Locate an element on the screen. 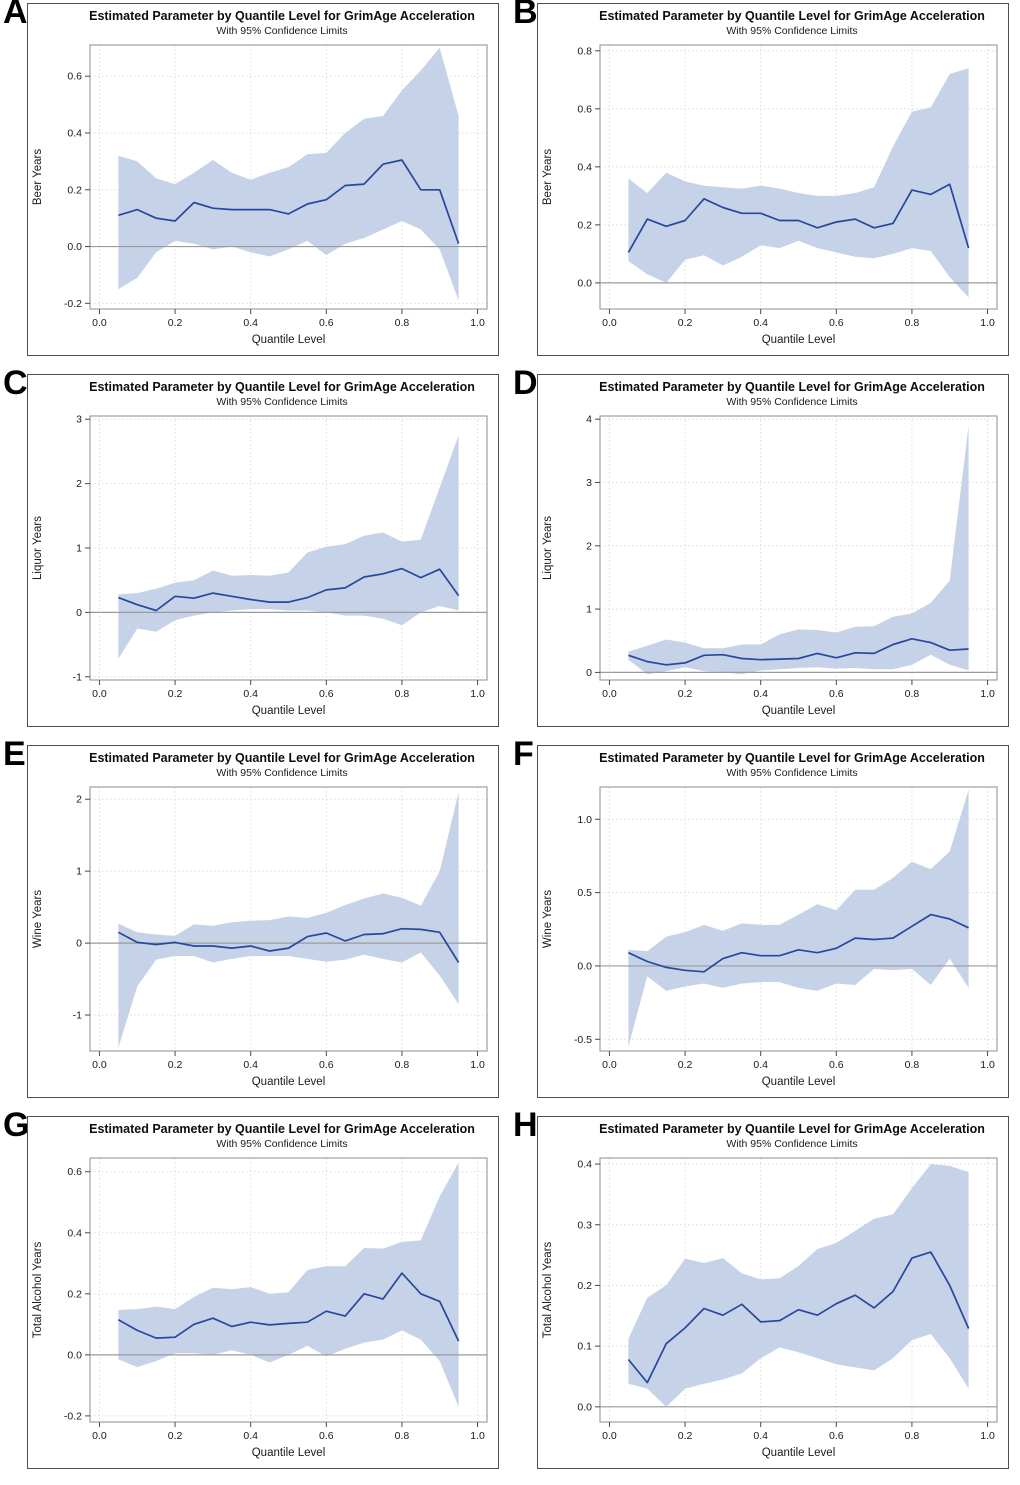  y-tick-label: 0.3 is located at coordinates (584, 1225).